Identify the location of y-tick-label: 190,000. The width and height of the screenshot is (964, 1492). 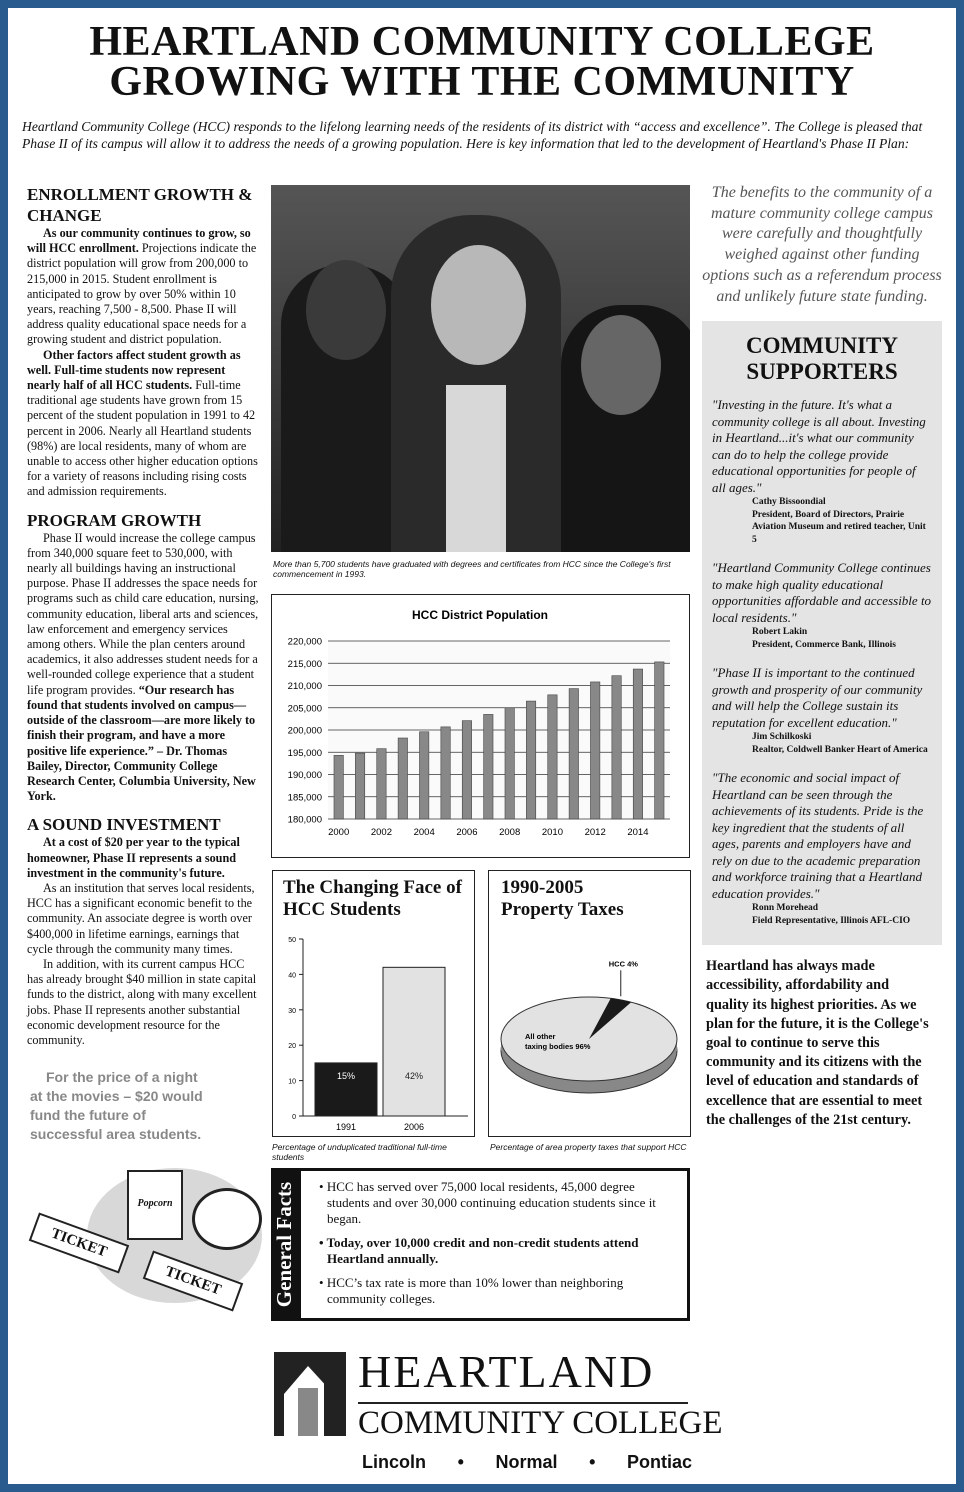
(305, 775).